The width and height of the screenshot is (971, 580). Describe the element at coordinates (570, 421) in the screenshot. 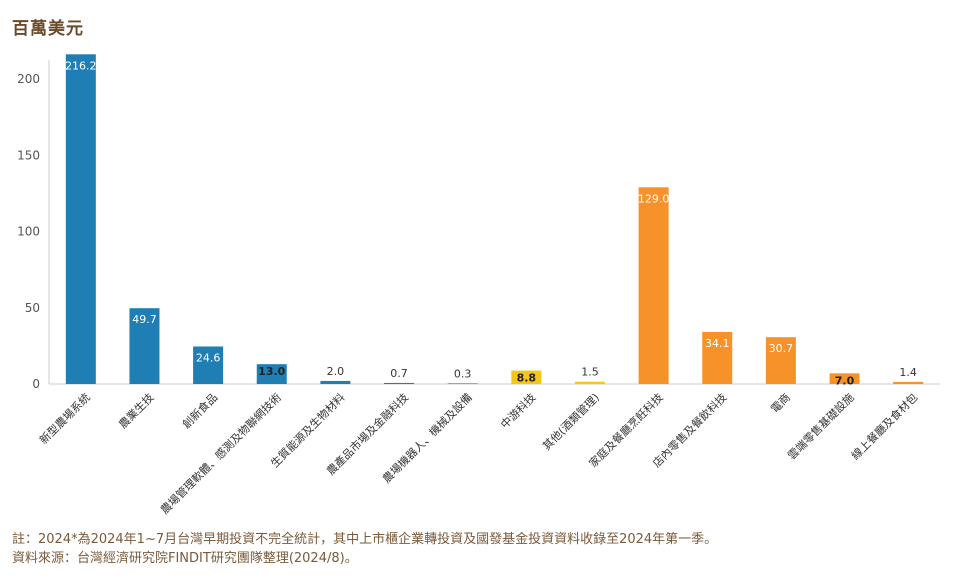

I see `x-tick-label: 其他(酒類管理)` at that location.